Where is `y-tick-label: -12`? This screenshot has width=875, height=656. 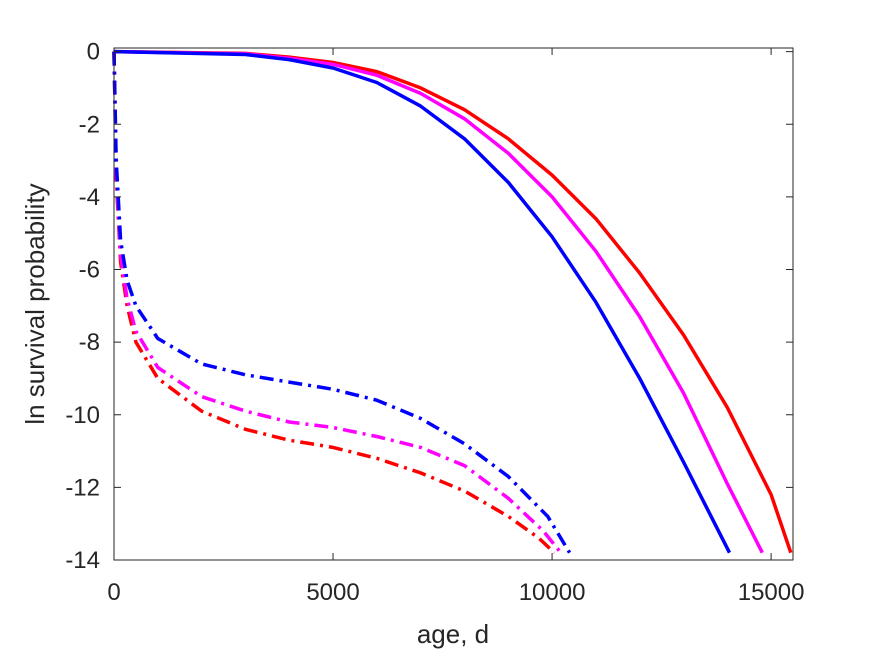
y-tick-label: -12 is located at coordinates (82, 487).